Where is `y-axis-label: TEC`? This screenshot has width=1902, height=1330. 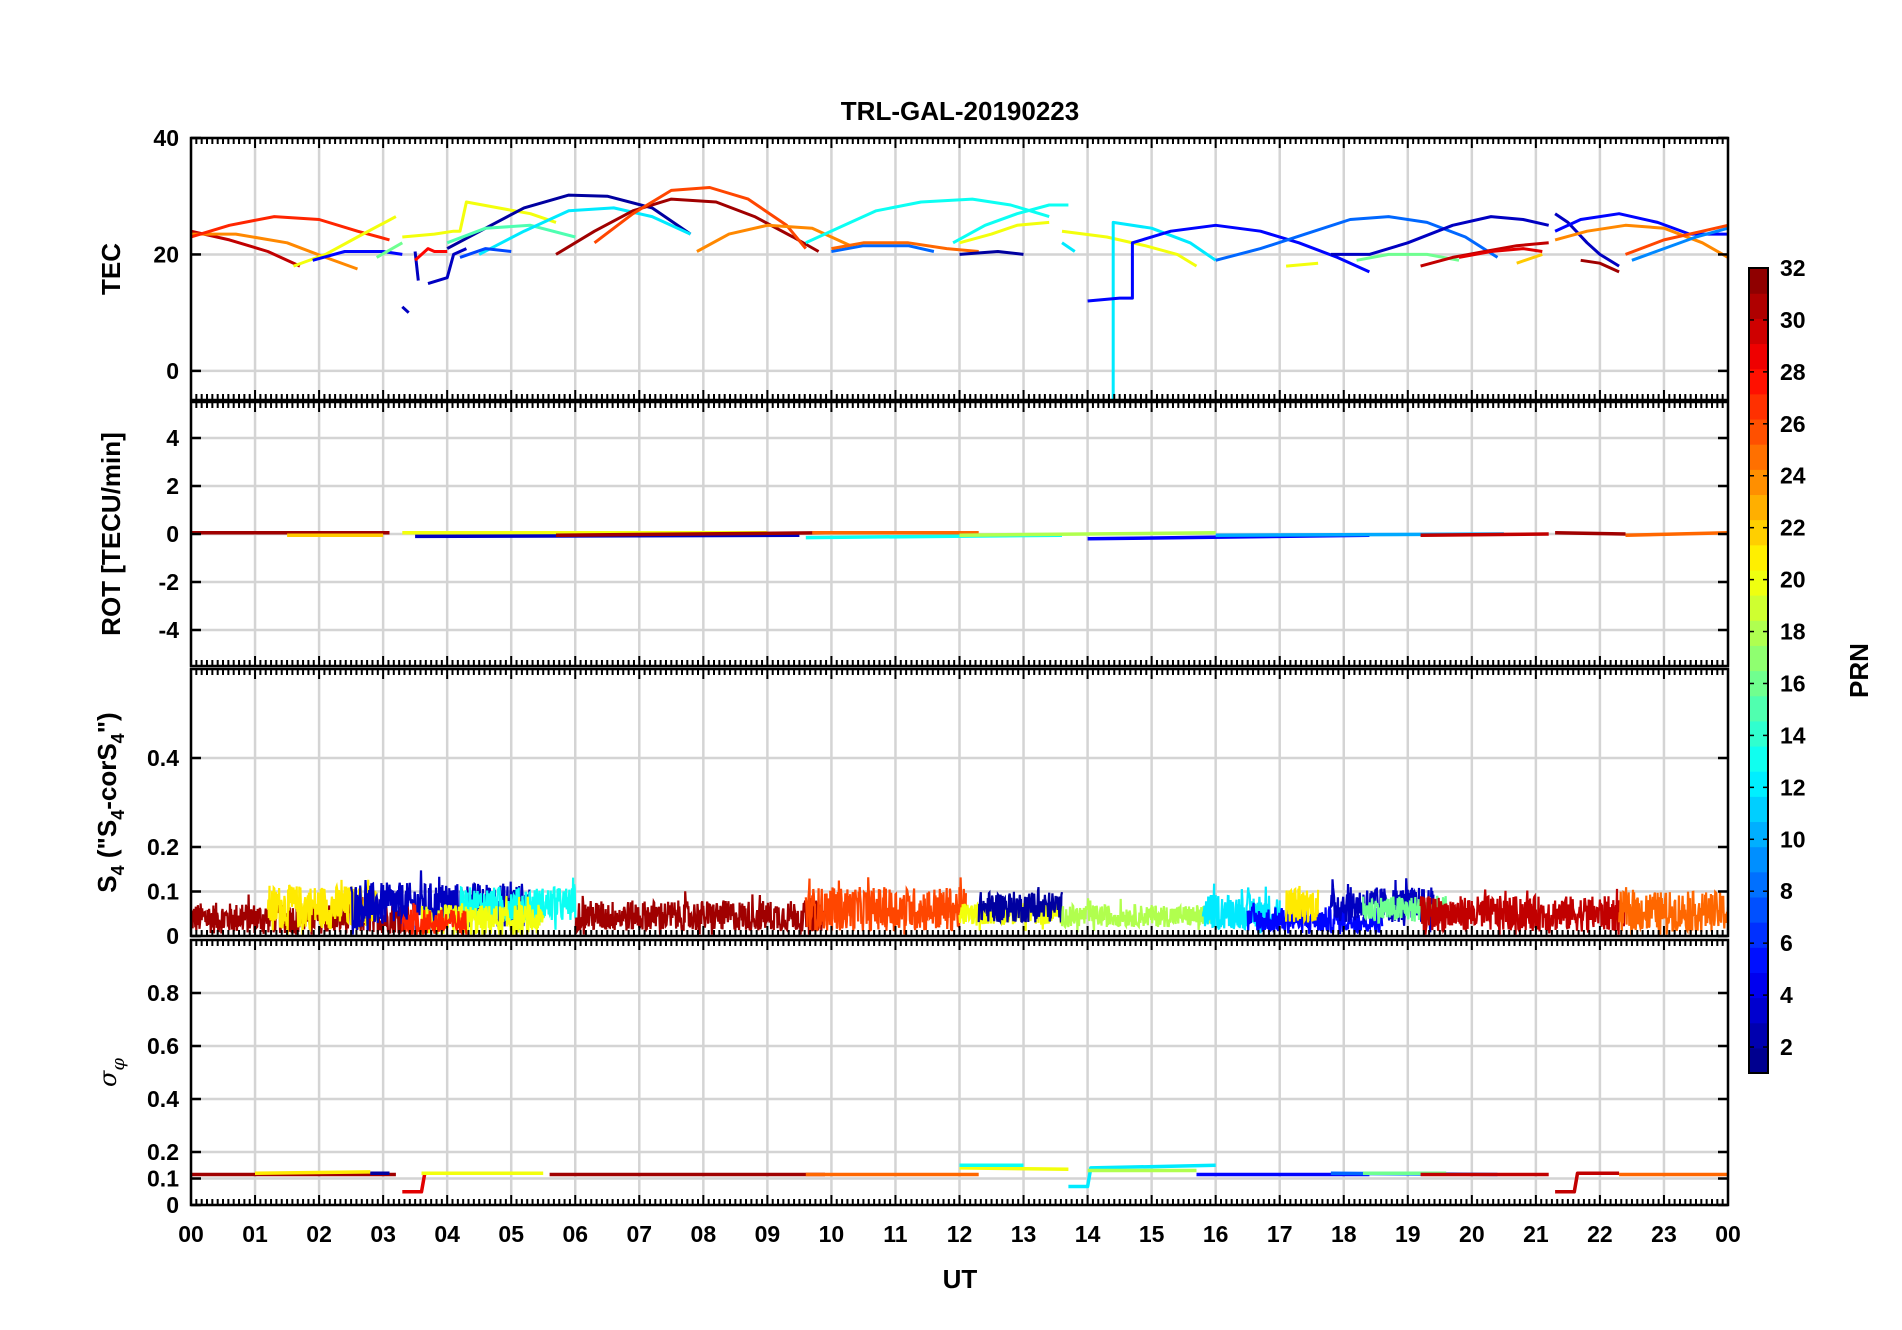 y-axis-label: TEC is located at coordinates (111, 269).